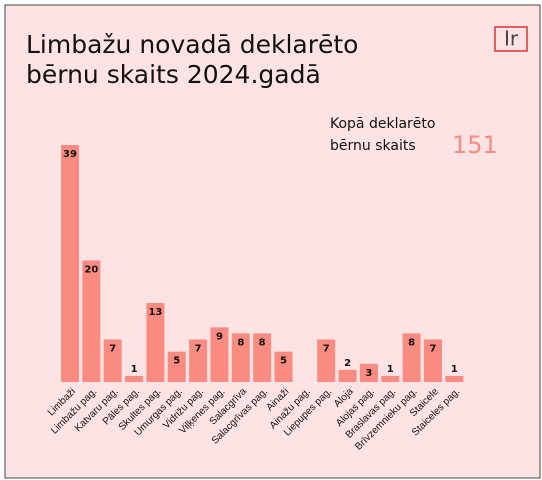 This screenshot has width=542, height=480. Describe the element at coordinates (373, 146) in the screenshot. I see `annotation: bērnu skaits` at that location.